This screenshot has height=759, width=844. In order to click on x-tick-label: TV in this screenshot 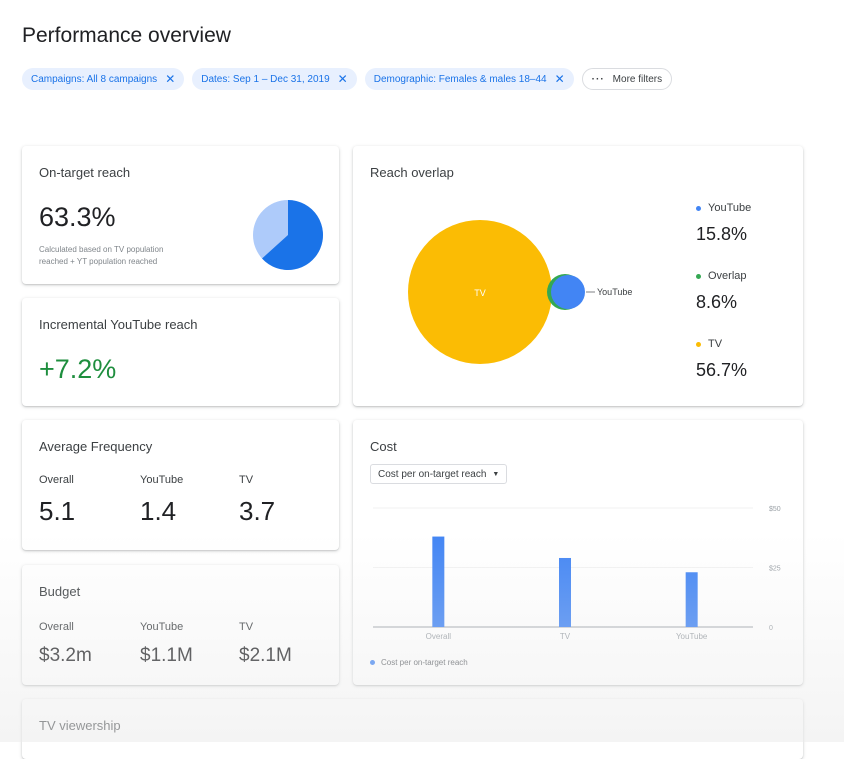, I will do `click(565, 636)`.